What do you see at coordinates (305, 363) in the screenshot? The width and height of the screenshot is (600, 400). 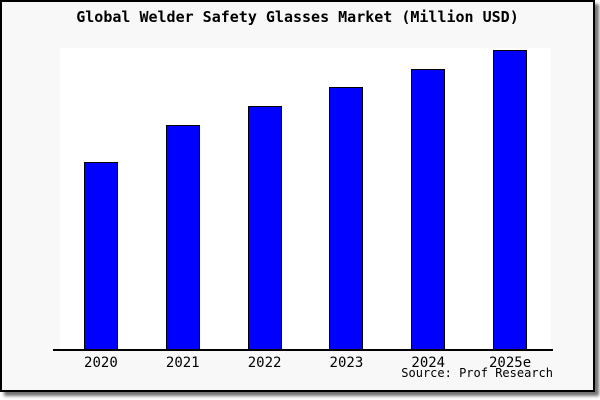 I see `x-axis-labels: 2020 2021 2022 2023 2024 2025e` at bounding box center [305, 363].